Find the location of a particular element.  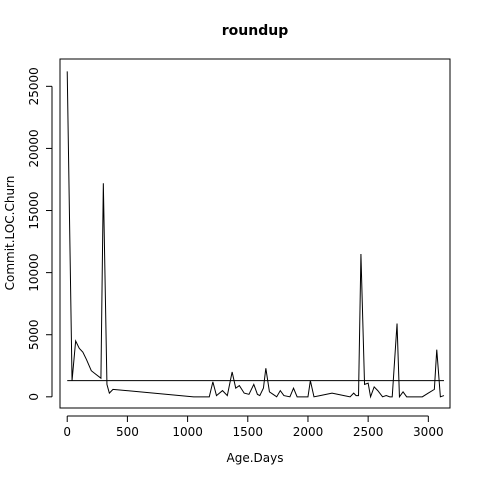

x-tick-label: 0 is located at coordinates (67, 432).